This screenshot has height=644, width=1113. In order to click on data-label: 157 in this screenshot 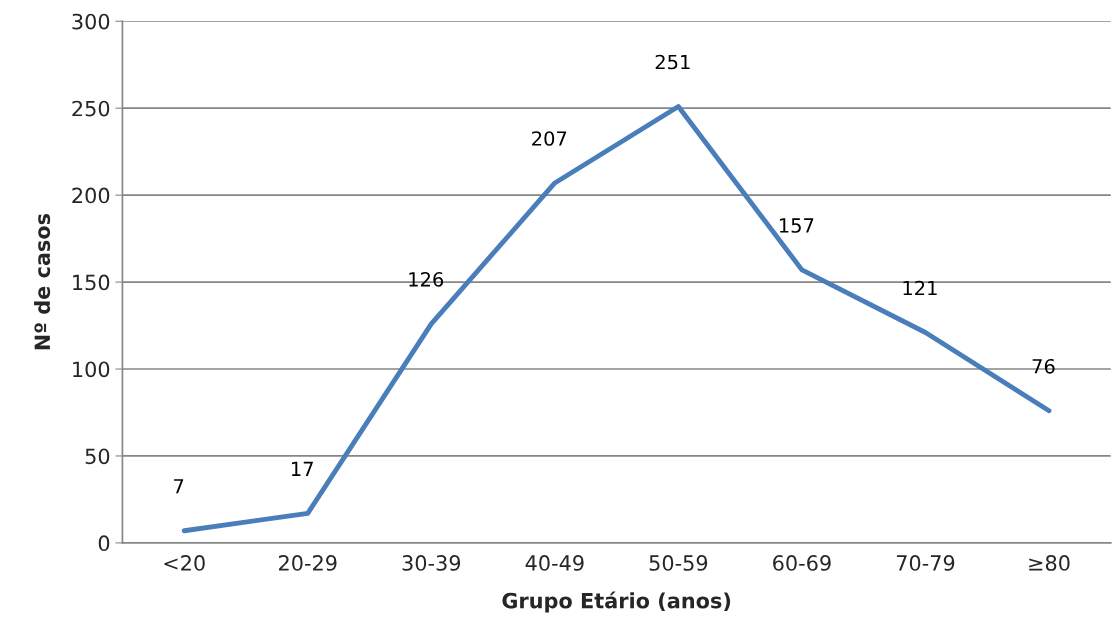, I will do `click(796, 225)`.